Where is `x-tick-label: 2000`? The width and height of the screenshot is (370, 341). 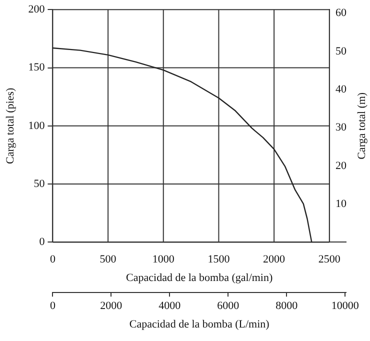 x-tick-label: 2000 is located at coordinates (274, 260).